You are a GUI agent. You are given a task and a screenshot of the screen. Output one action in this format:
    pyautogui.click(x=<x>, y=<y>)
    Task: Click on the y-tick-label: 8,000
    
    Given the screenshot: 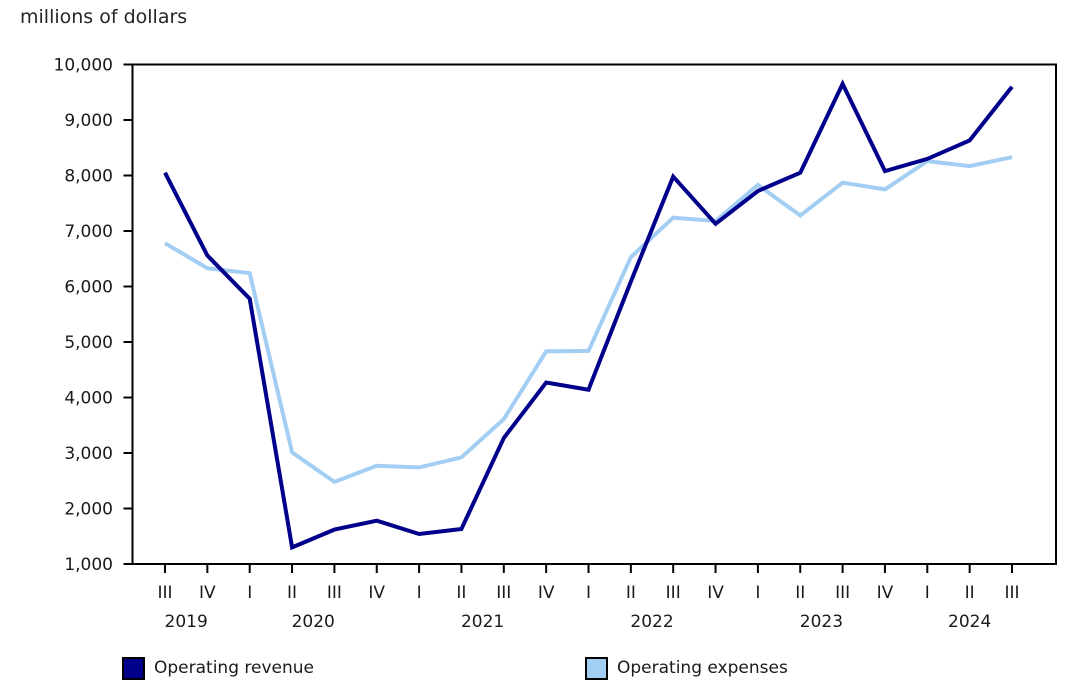 What is the action you would take?
    pyautogui.click(x=88, y=177)
    